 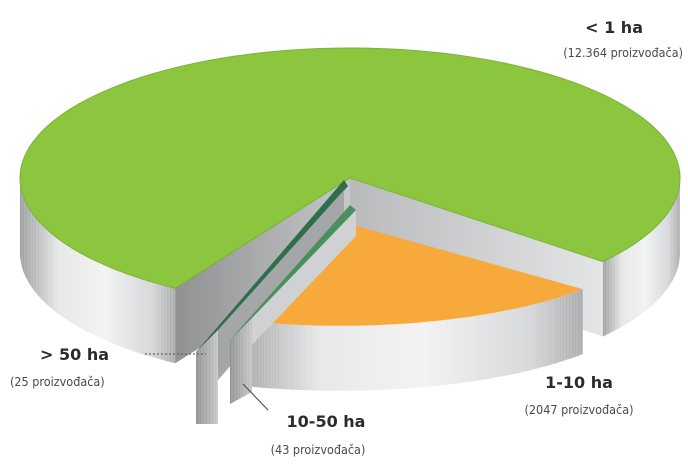 I want to click on slice-10-50ha-side-texture, so click(x=241, y=361).